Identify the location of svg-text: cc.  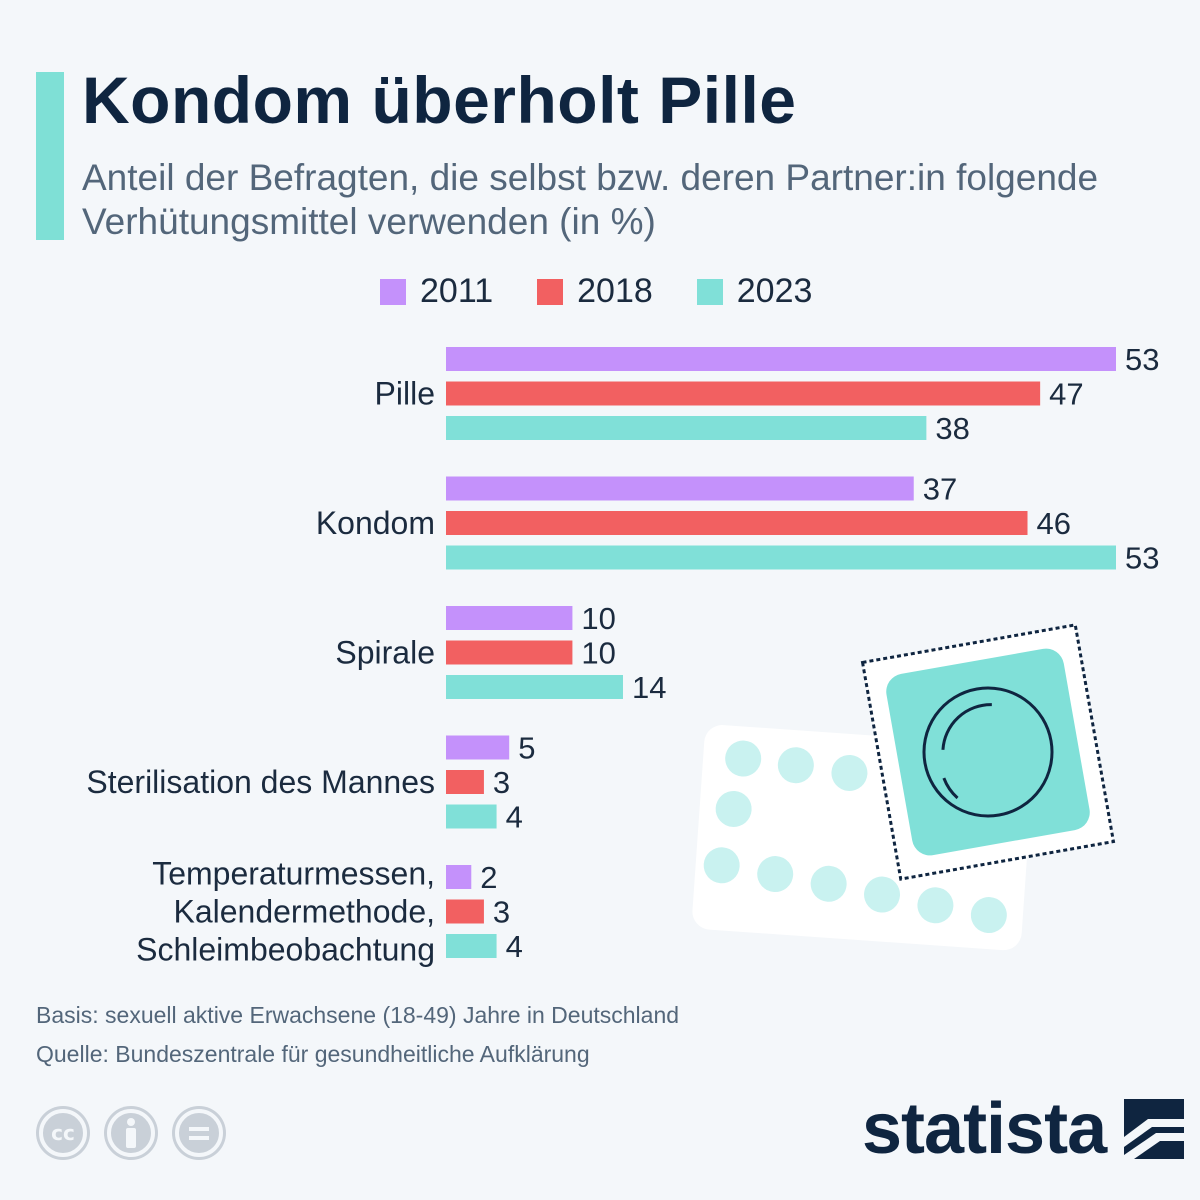
(63, 1133).